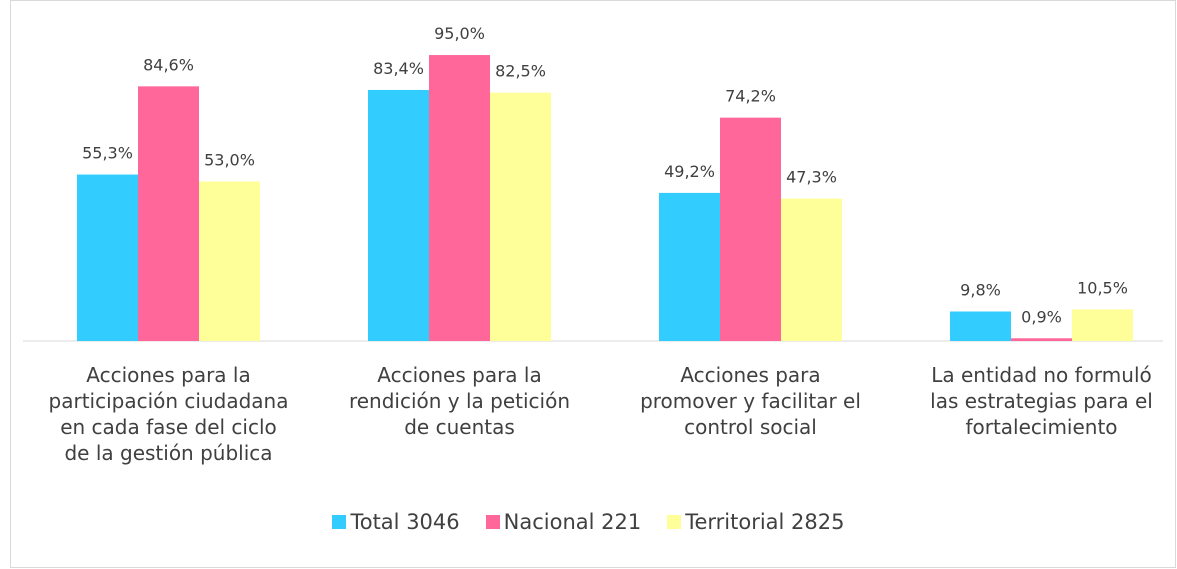 The width and height of the screenshot is (1177, 569). Describe the element at coordinates (405, 522) in the screenshot. I see `legend-label: Total 3046` at that location.